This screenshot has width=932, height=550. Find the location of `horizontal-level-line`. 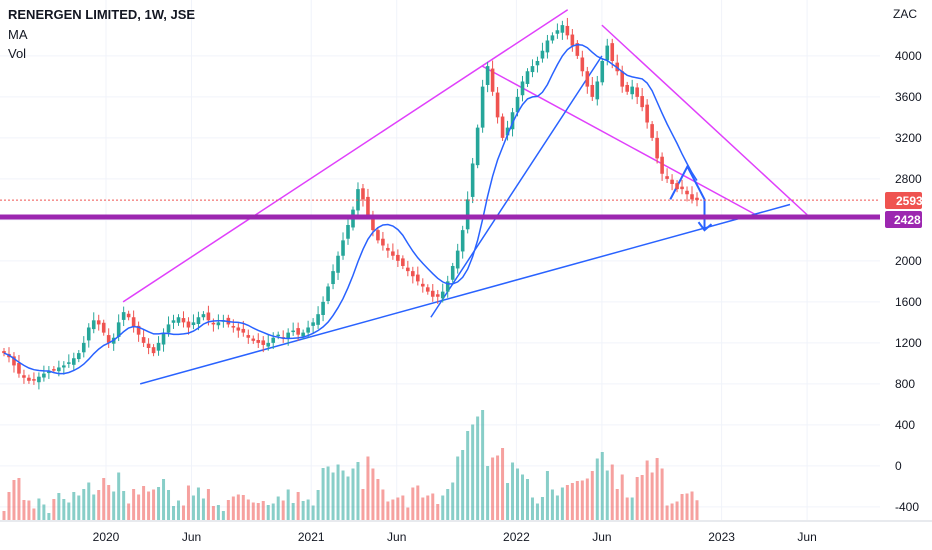

horizontal-level-line is located at coordinates (440, 217).